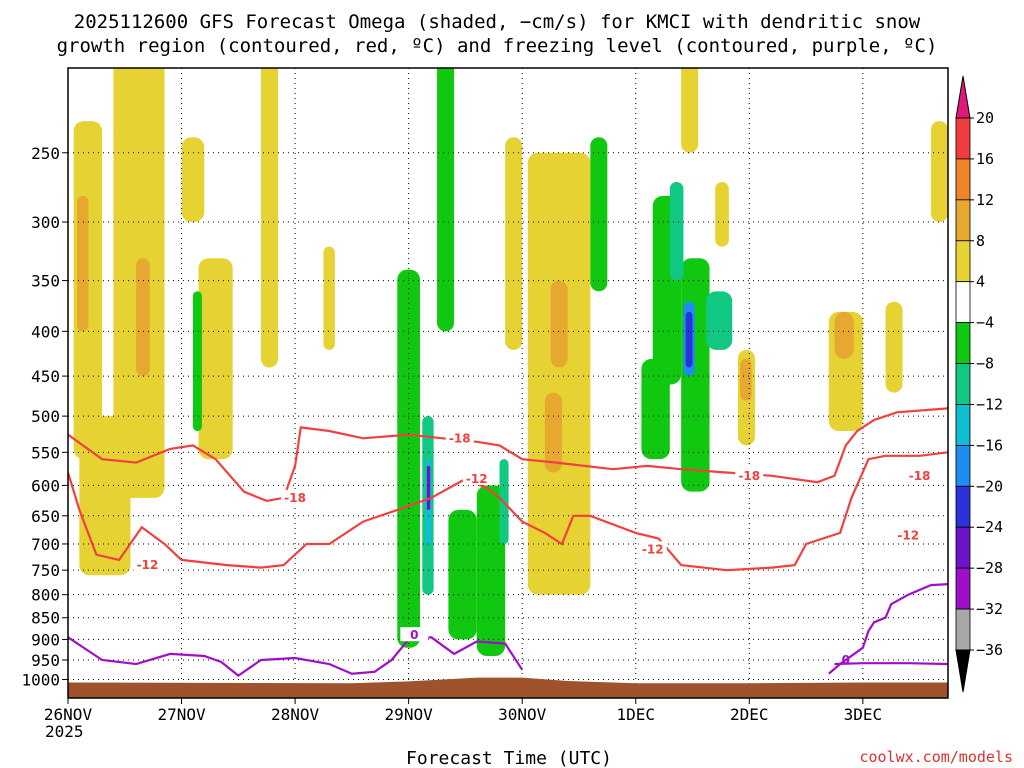 This screenshot has width=1024, height=768. I want to click on y-tick-label-750: 750, so click(45, 570).